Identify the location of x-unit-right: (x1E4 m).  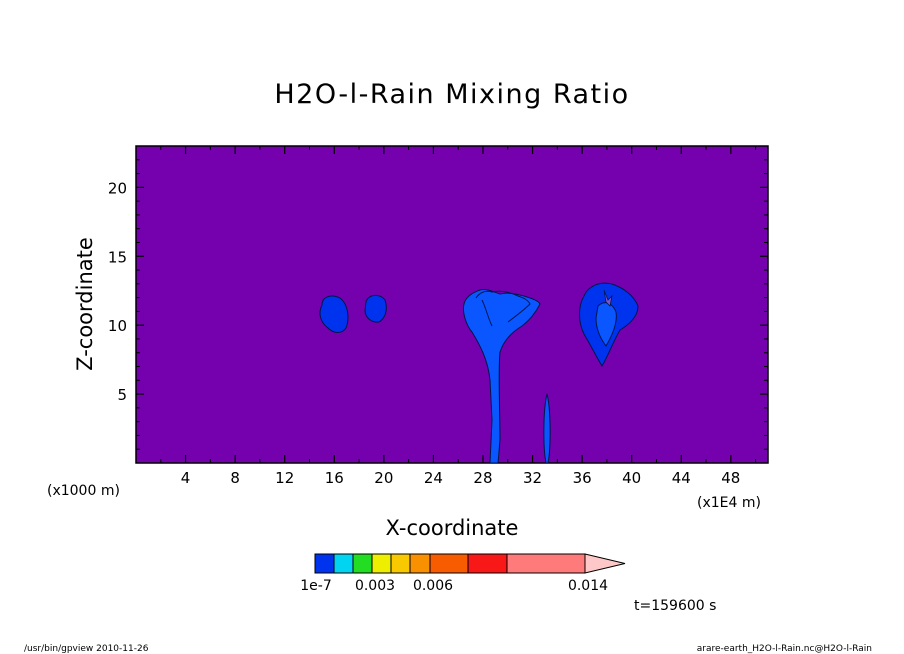
(729, 503).